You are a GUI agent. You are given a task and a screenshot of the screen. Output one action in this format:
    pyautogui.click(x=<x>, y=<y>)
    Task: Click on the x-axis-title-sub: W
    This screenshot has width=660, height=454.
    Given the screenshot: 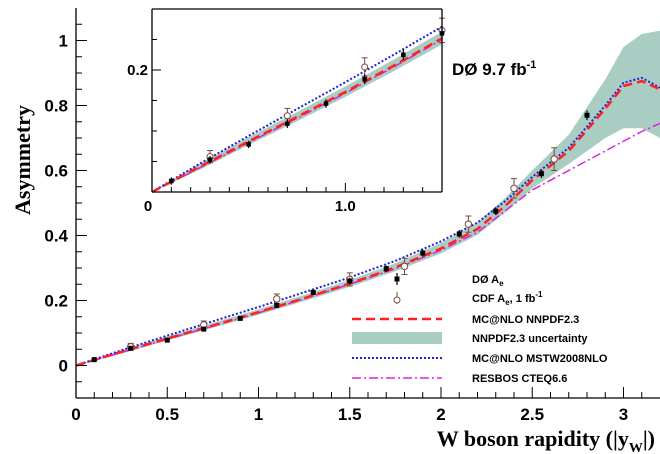 What is the action you would take?
    pyautogui.click(x=636, y=447)
    